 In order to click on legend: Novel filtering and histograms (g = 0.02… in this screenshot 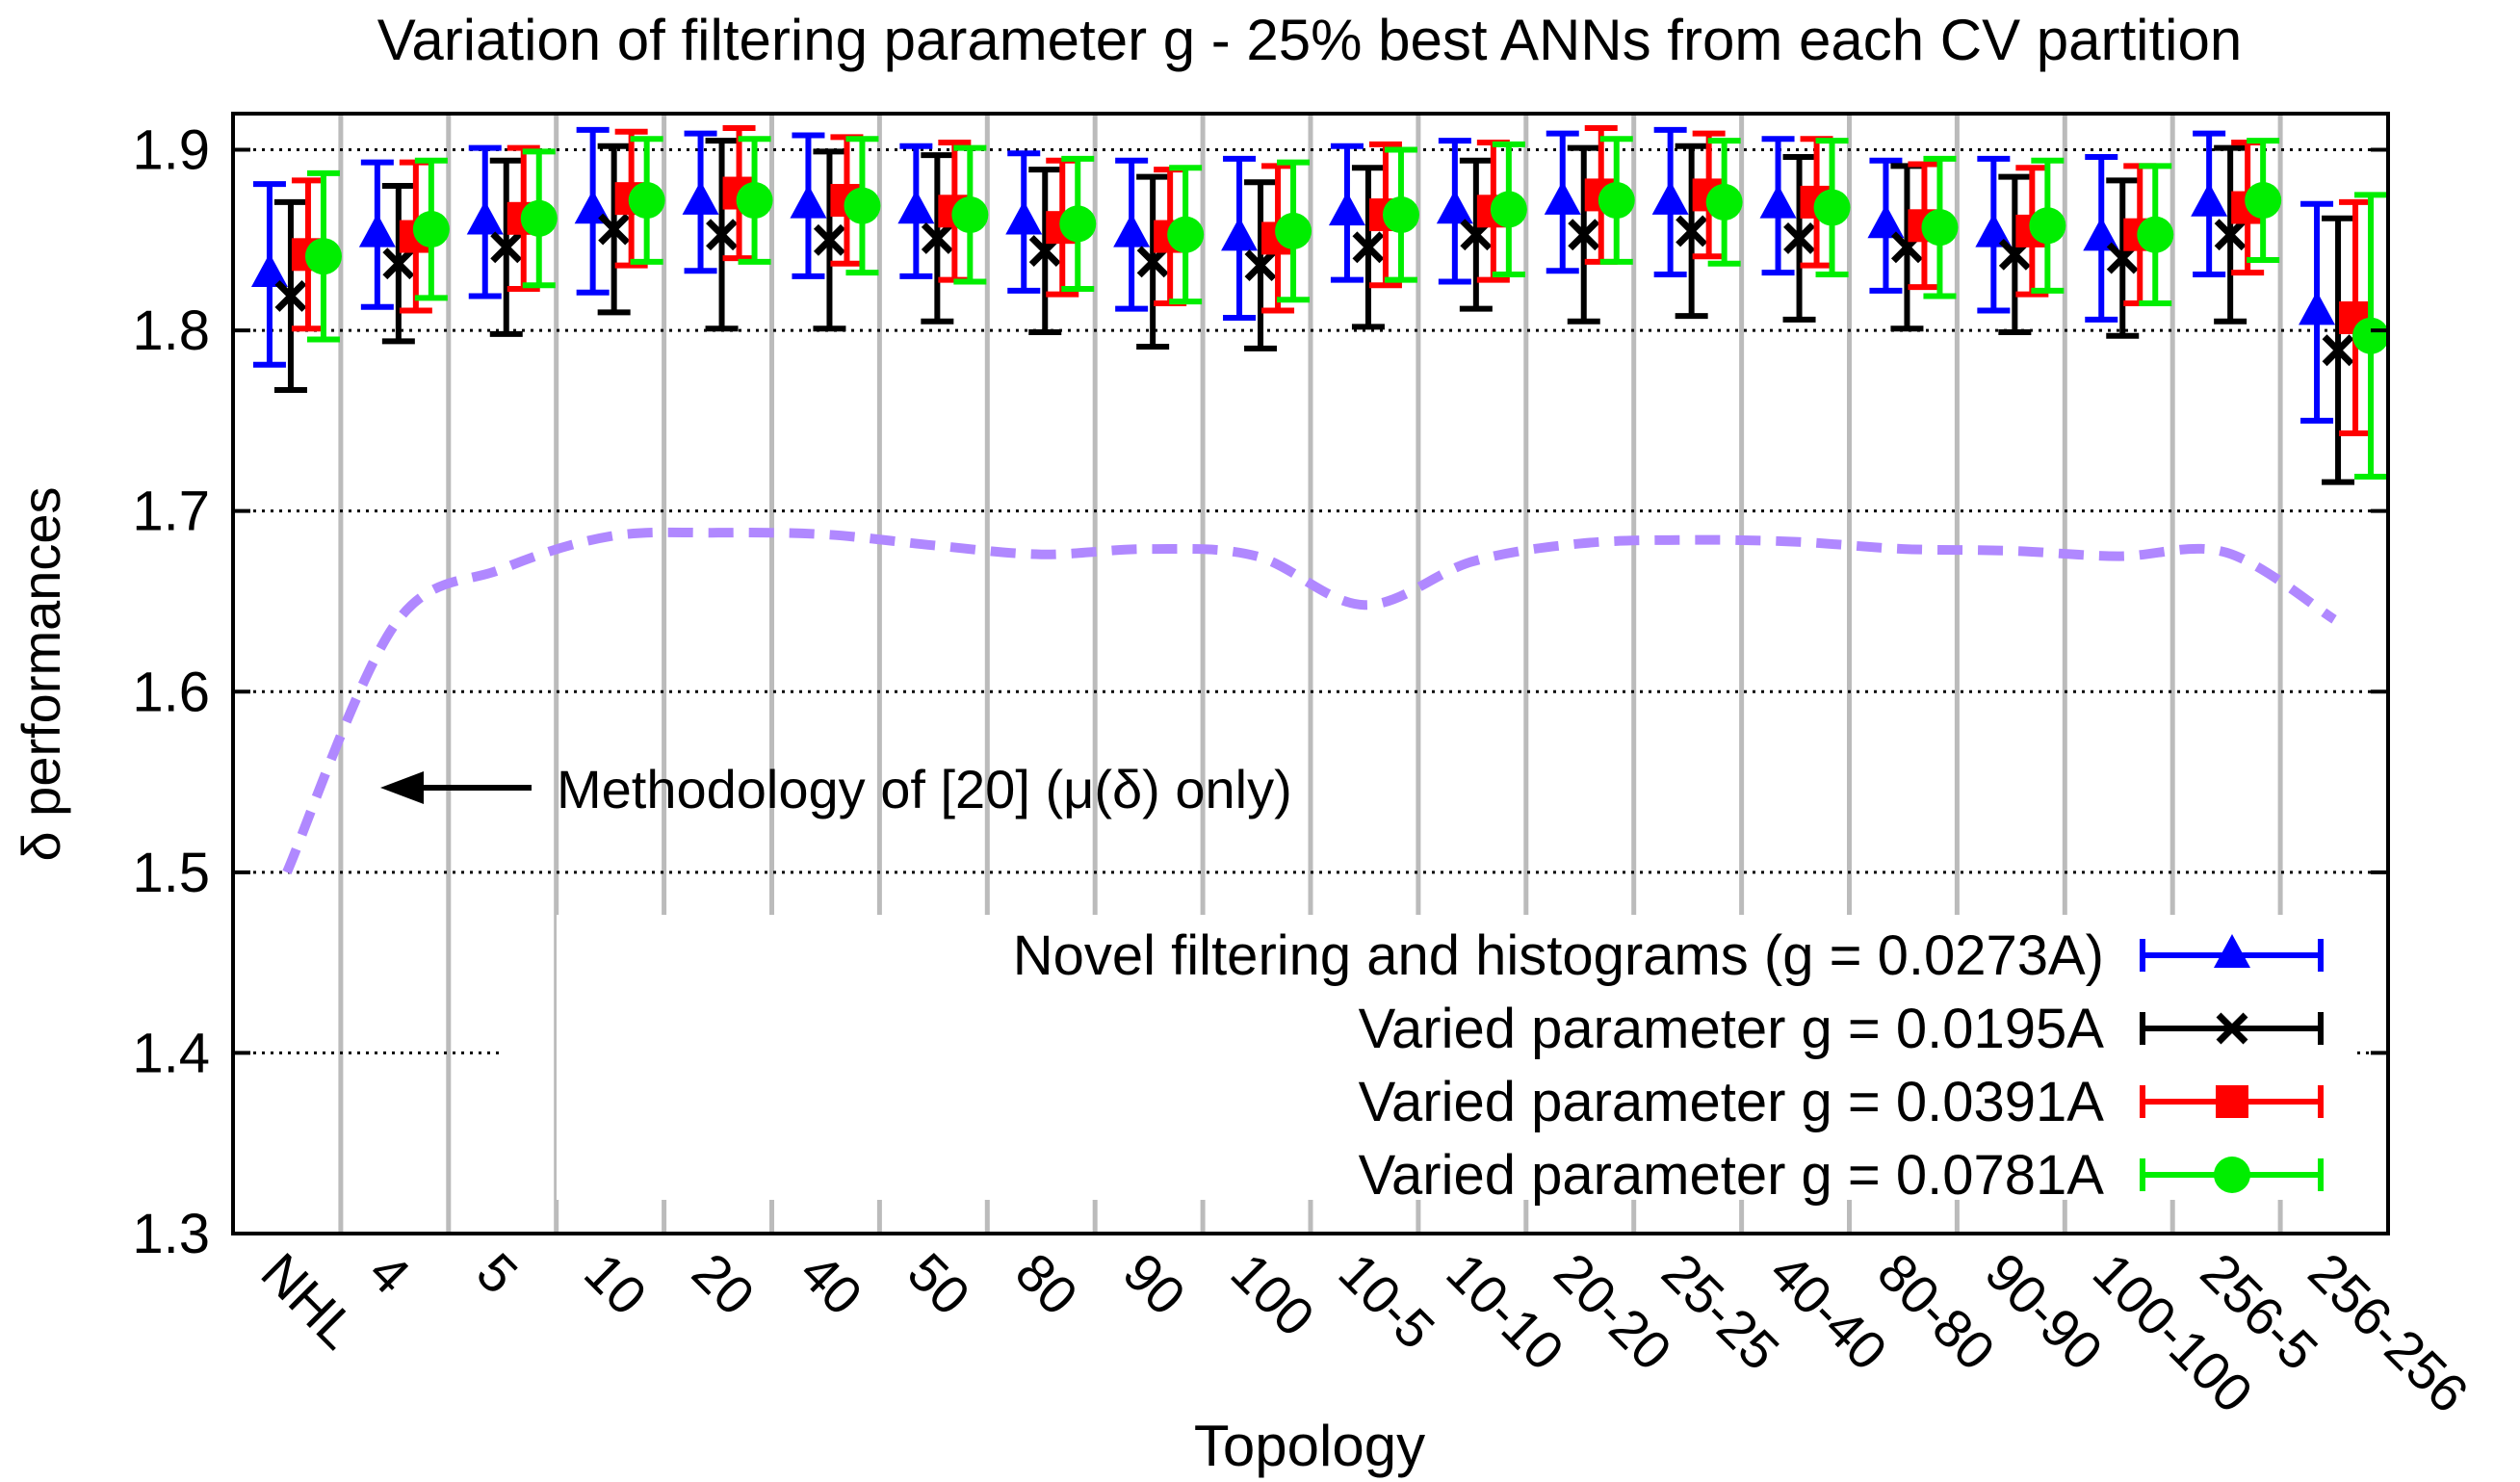, I will do `click(1668, 1065)`.